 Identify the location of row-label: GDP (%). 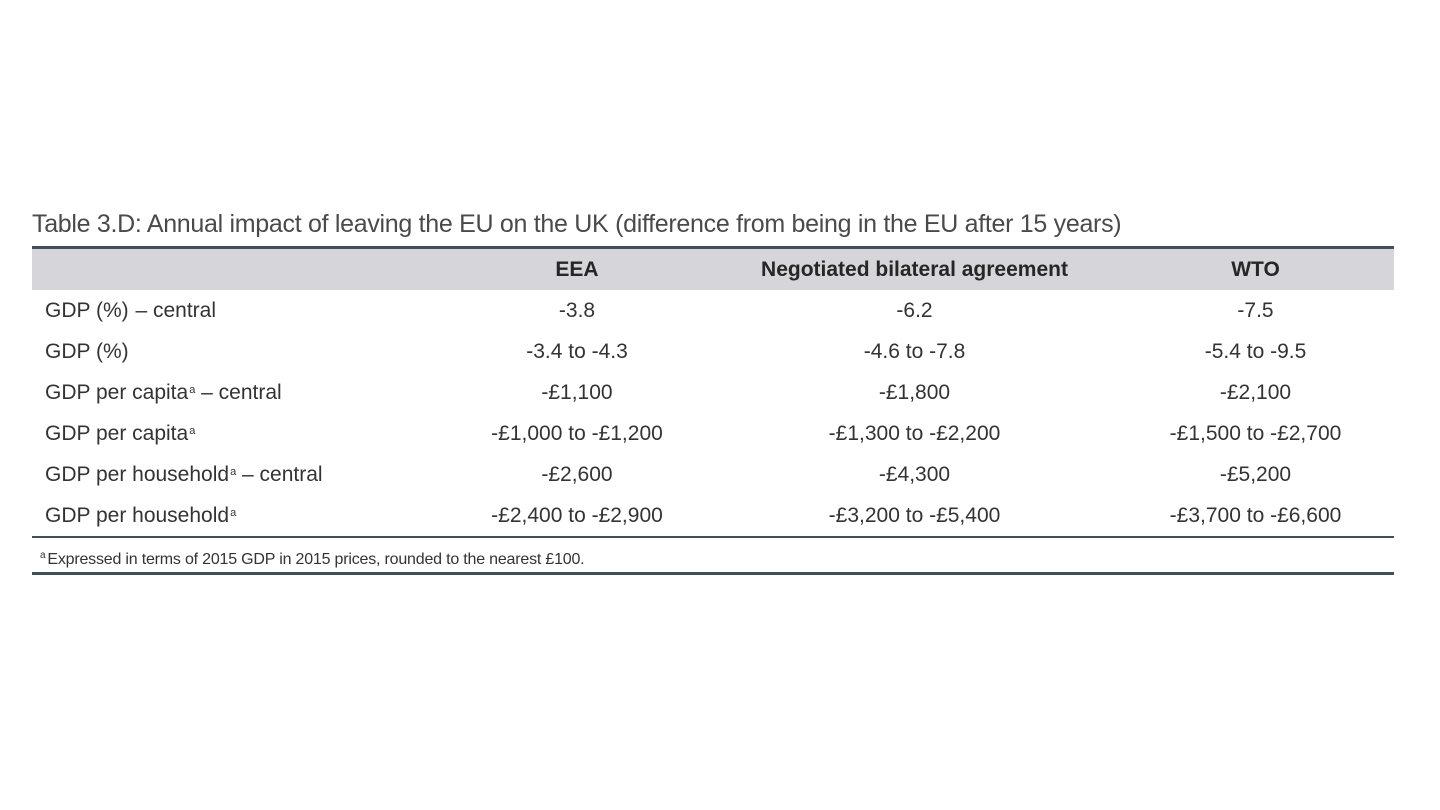
(237, 351).